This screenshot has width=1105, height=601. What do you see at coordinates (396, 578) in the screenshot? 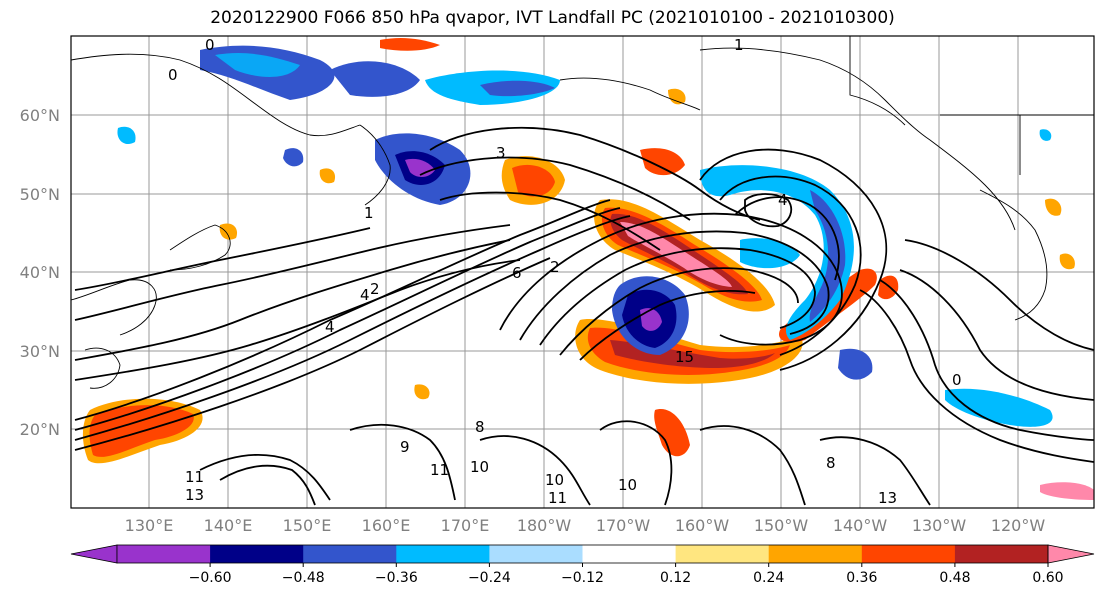
I see `colorbar-tick-label: −0.36` at bounding box center [396, 578].